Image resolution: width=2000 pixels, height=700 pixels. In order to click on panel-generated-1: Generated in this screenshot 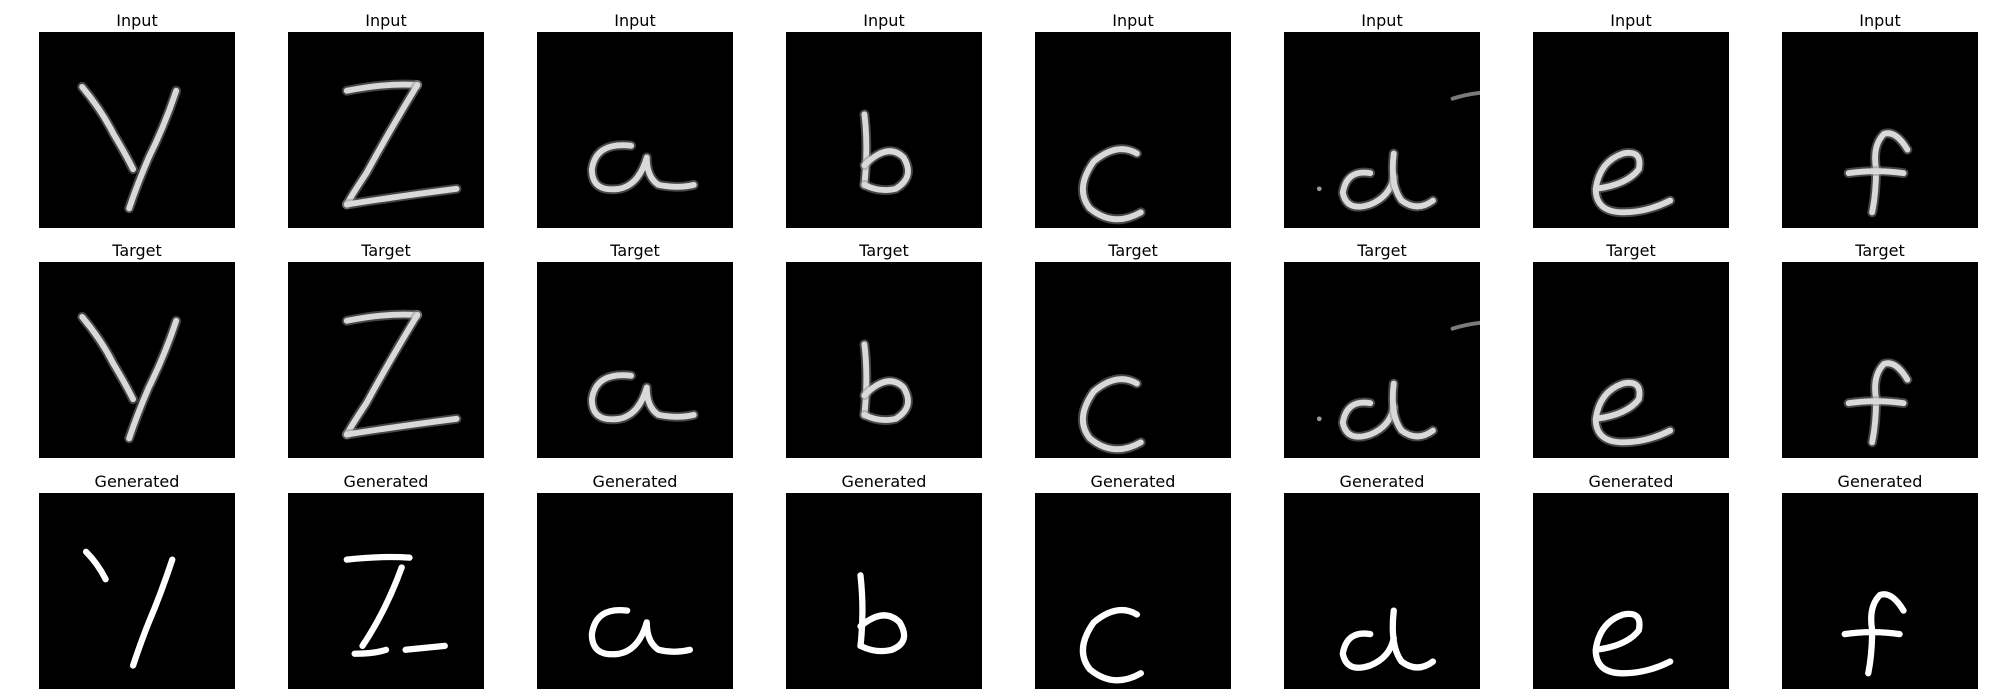, I will do `click(137, 580)`.